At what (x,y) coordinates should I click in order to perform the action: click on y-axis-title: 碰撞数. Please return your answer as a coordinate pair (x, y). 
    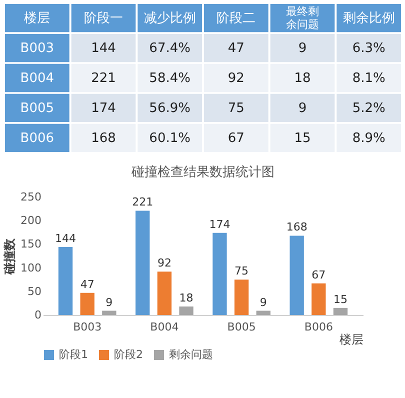
    Looking at the image, I should click on (9, 257).